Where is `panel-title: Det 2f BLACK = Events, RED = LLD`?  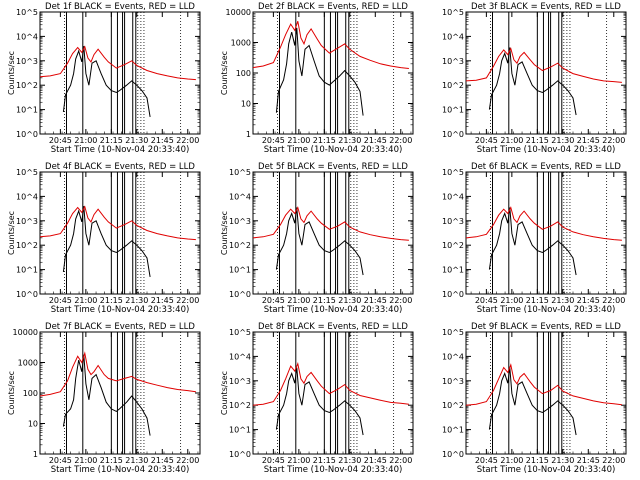
panel-title: Det 2f BLACK = Events, RED = LLD is located at coordinates (333, 7).